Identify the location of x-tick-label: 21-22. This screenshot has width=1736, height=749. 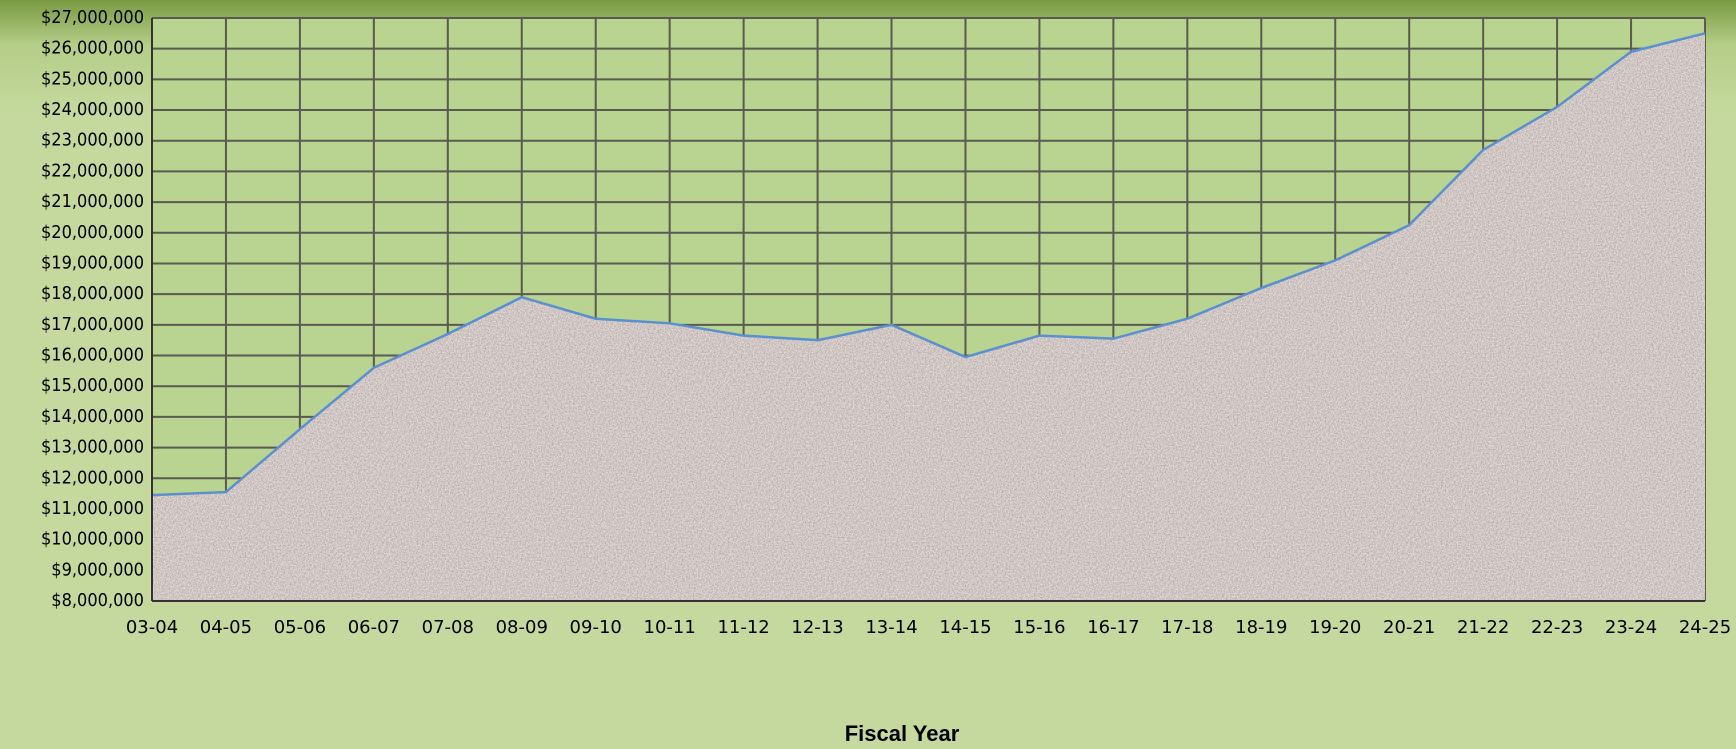
(1483, 627).